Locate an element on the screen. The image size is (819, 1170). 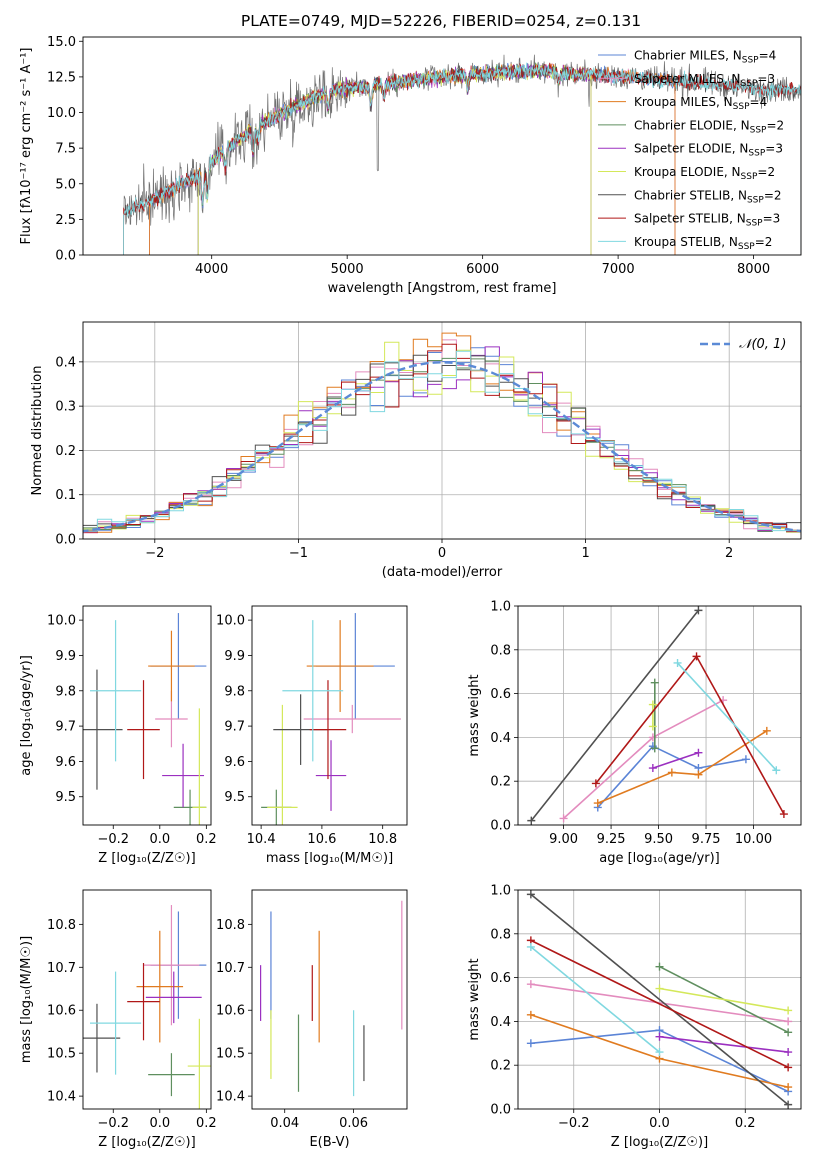
errorbar-kroupa-stelib is located at coordinates (115, 691).